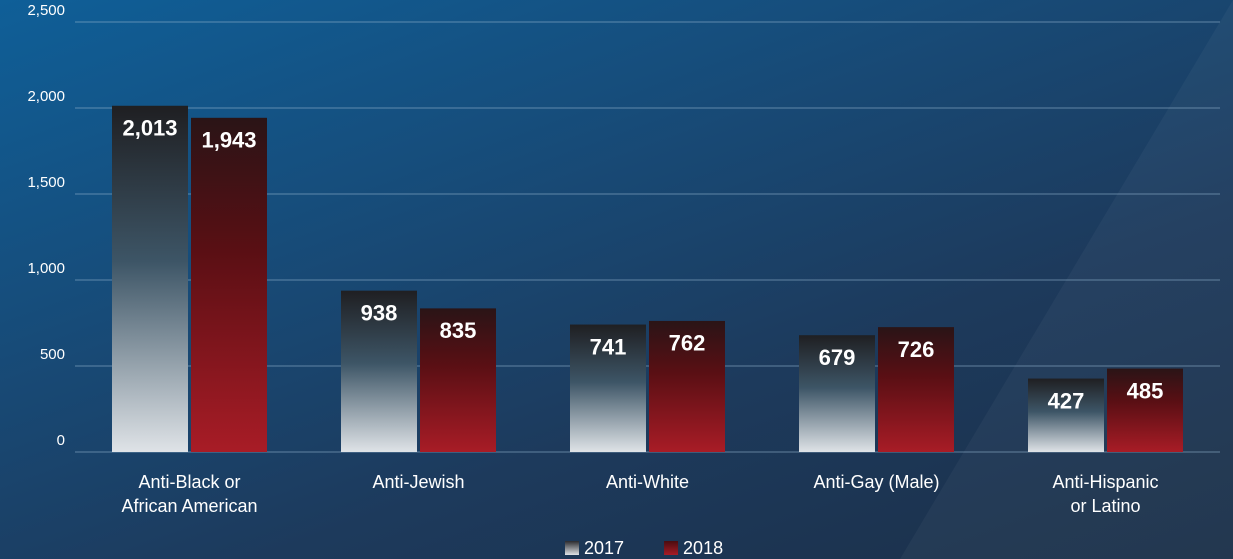 The width and height of the screenshot is (1233, 559). Describe the element at coordinates (149, 128) in the screenshot. I see `data-label: 2,013` at that location.